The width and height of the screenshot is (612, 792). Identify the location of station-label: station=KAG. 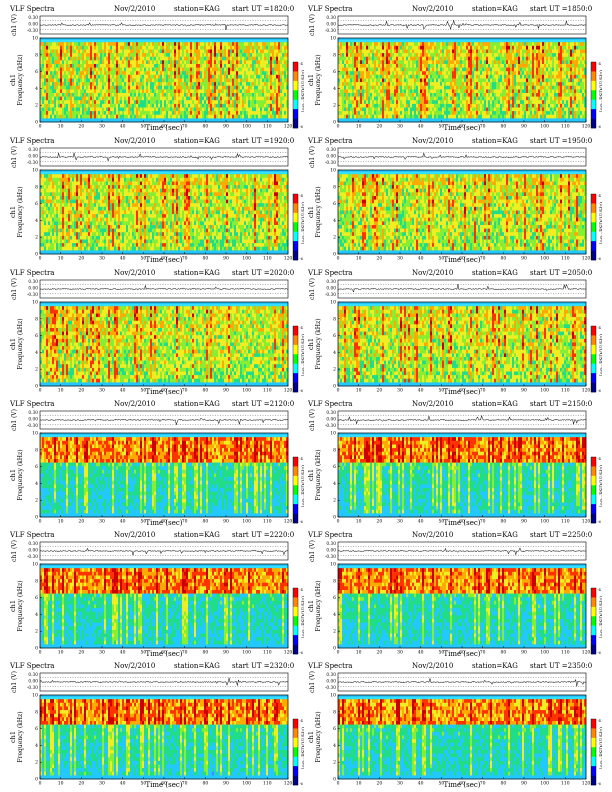
(197, 9).